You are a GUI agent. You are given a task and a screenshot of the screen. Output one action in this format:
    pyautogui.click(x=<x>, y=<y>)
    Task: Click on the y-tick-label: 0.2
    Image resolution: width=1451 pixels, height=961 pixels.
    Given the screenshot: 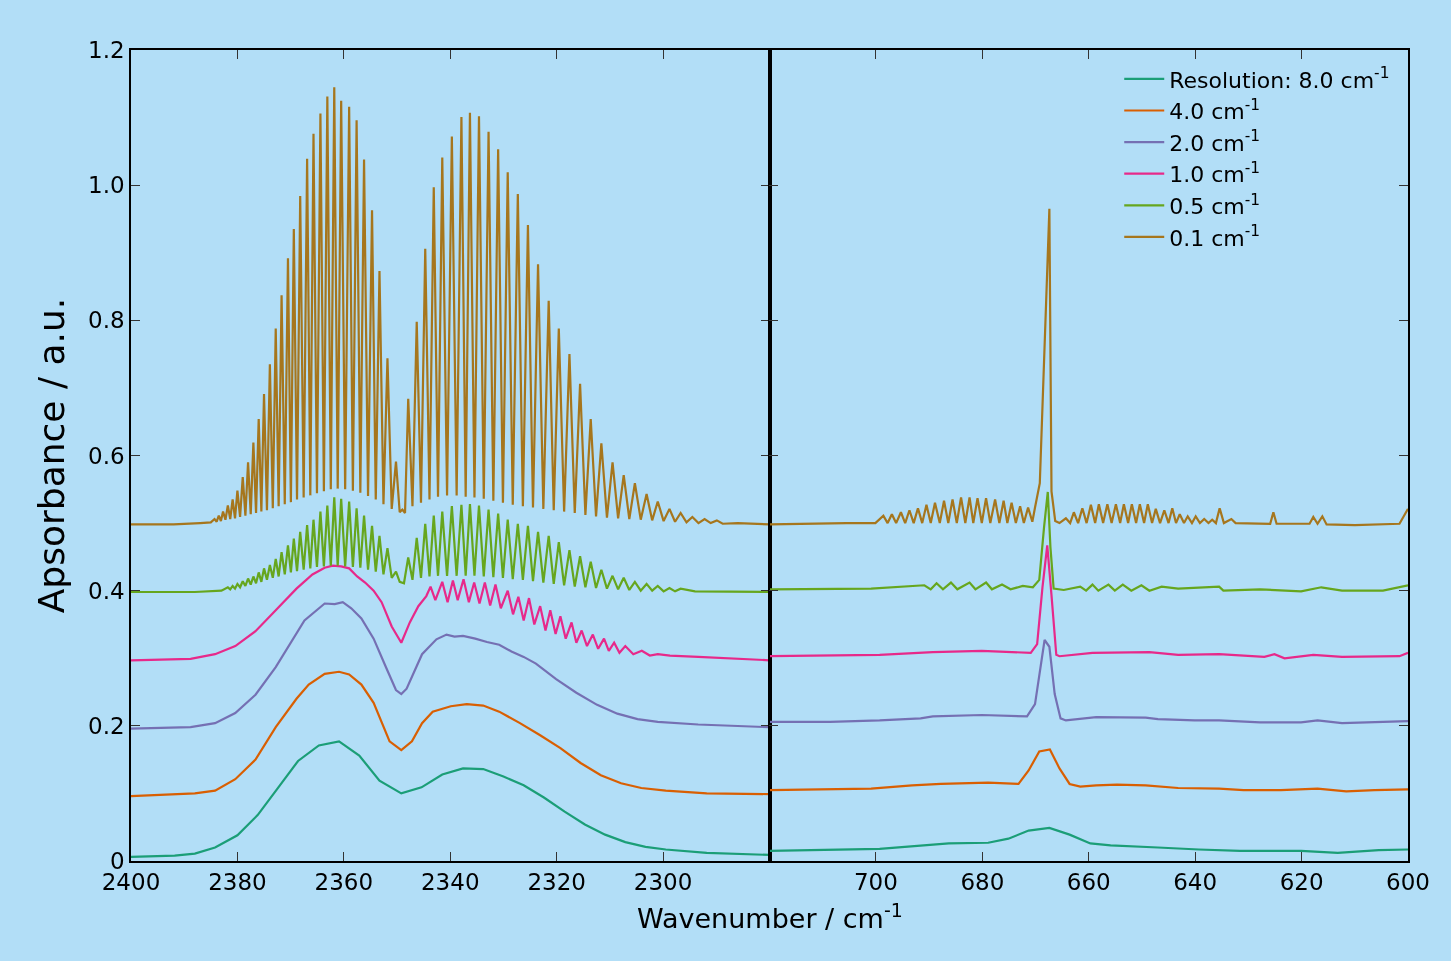 What is the action you would take?
    pyautogui.click(x=106, y=725)
    